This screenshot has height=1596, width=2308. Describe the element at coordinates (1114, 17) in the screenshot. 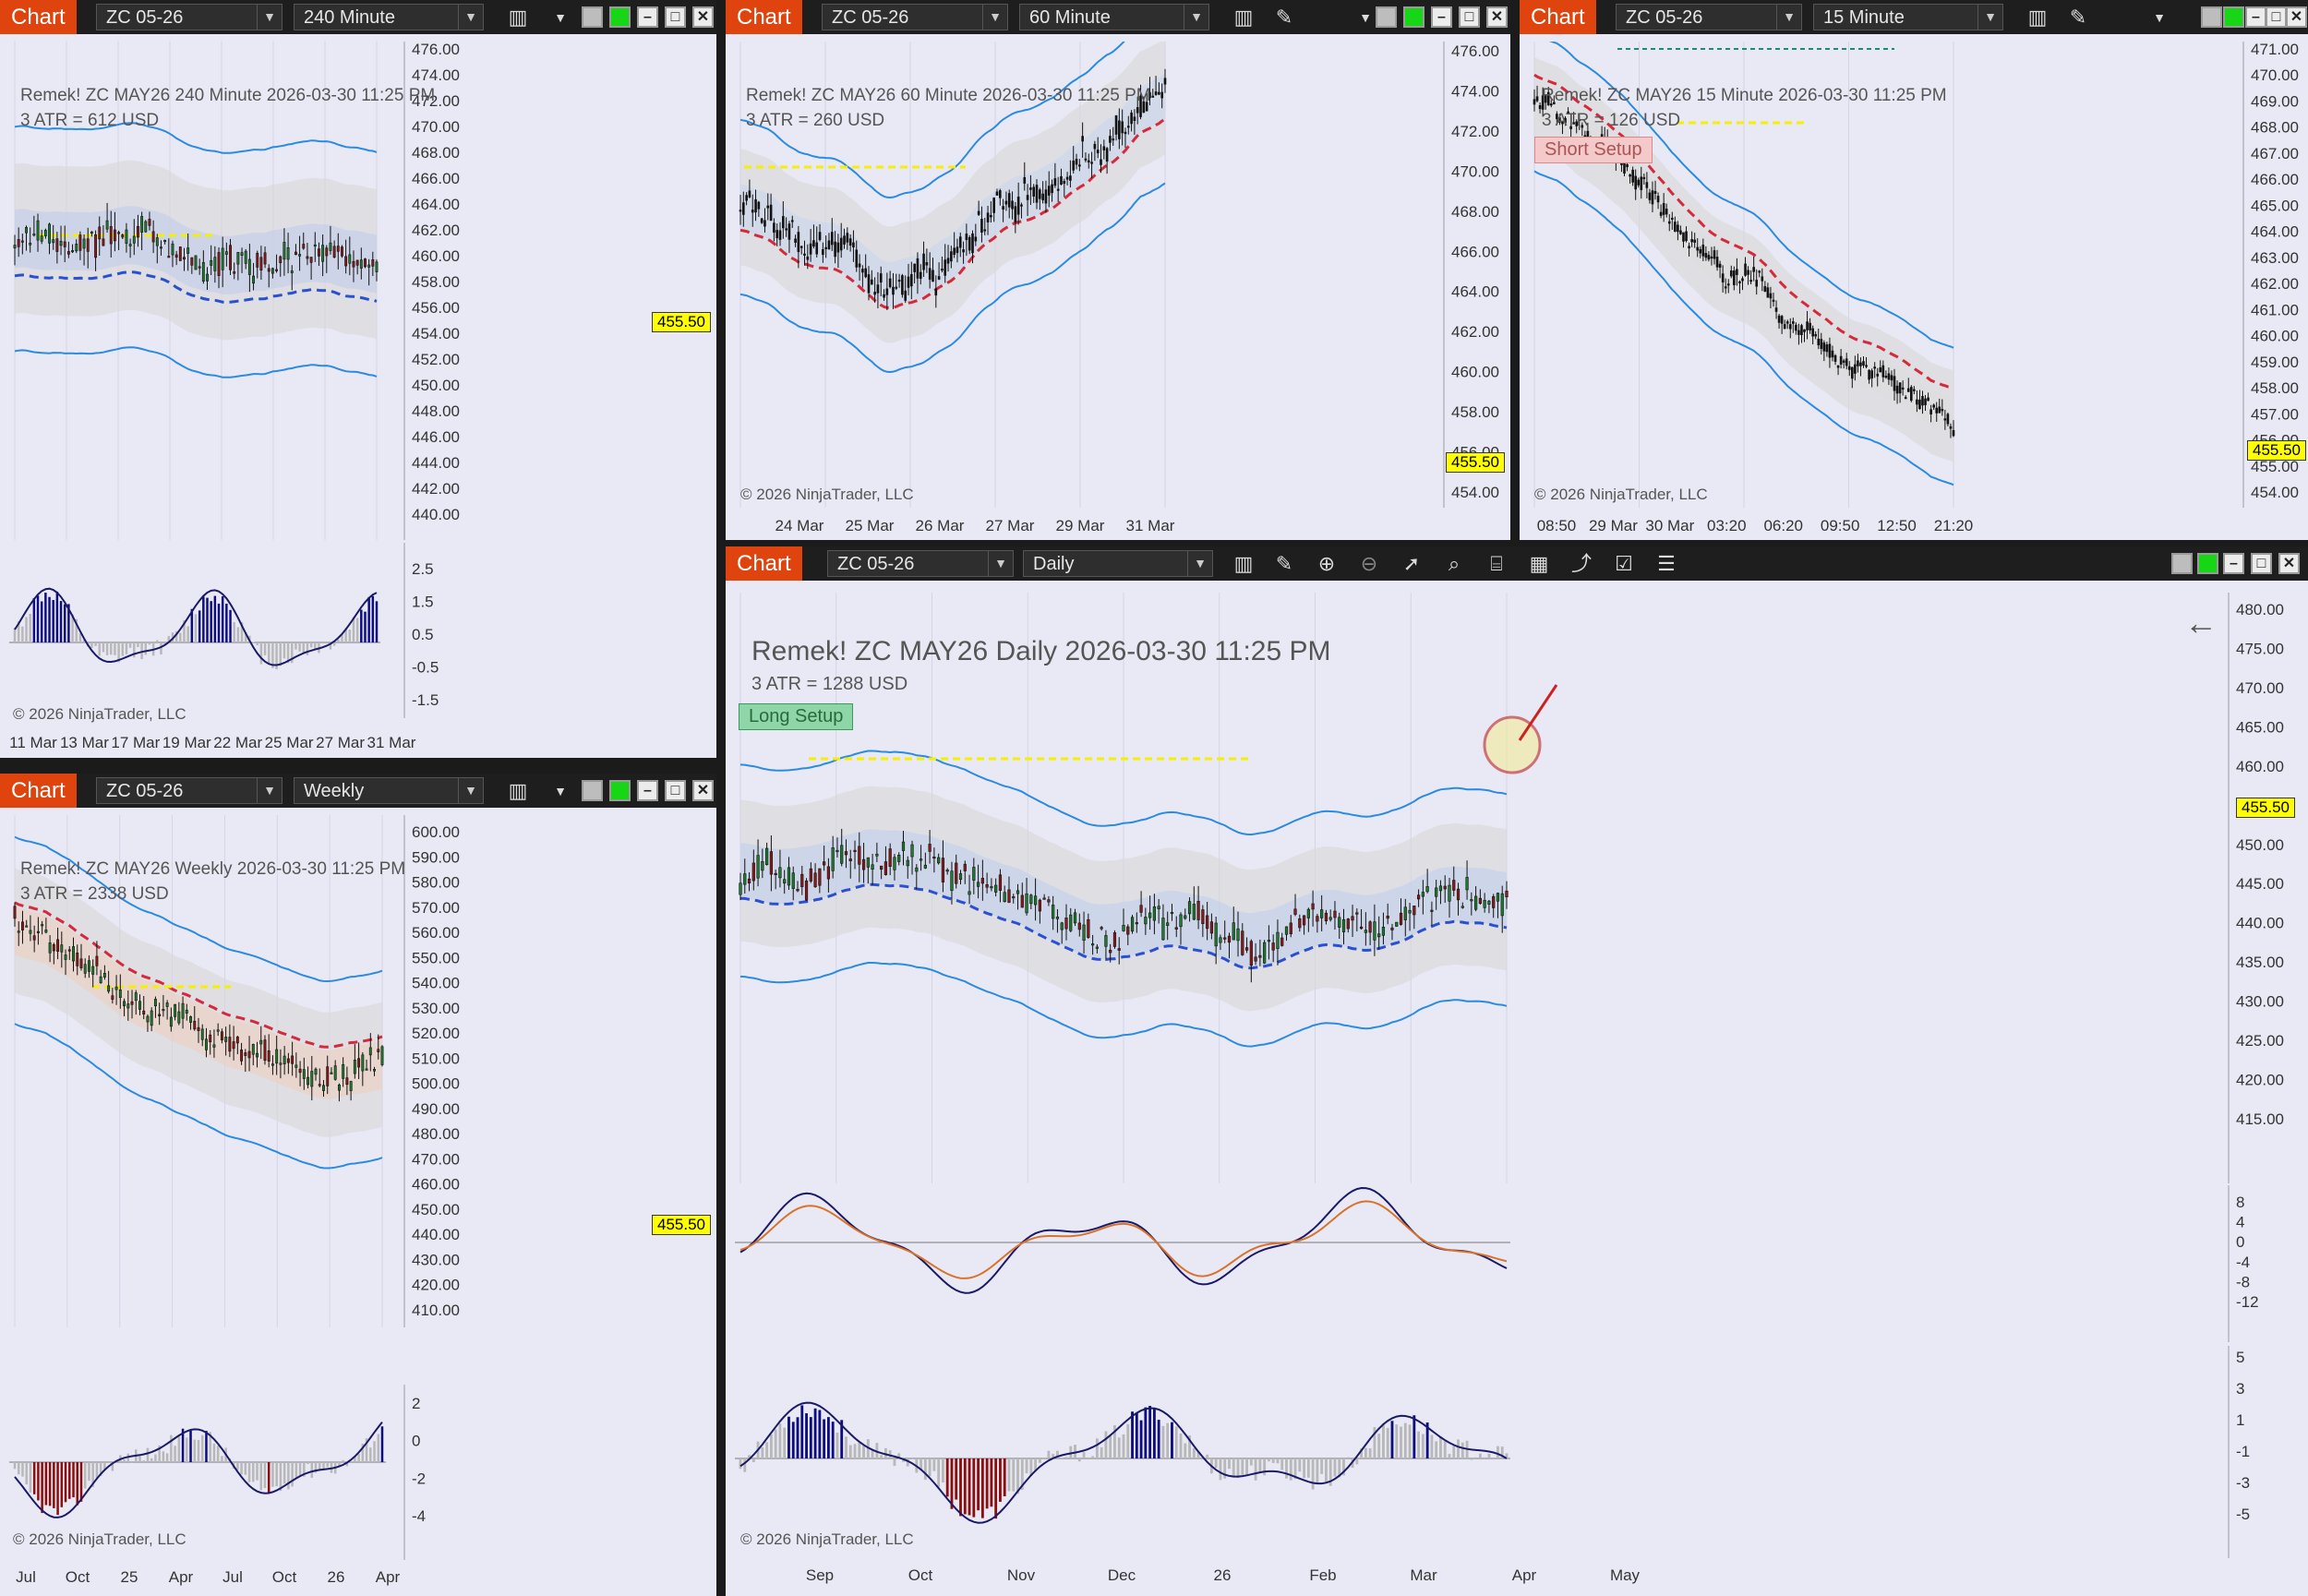

I see `interval-selector: 60 Minute ▼` at that location.